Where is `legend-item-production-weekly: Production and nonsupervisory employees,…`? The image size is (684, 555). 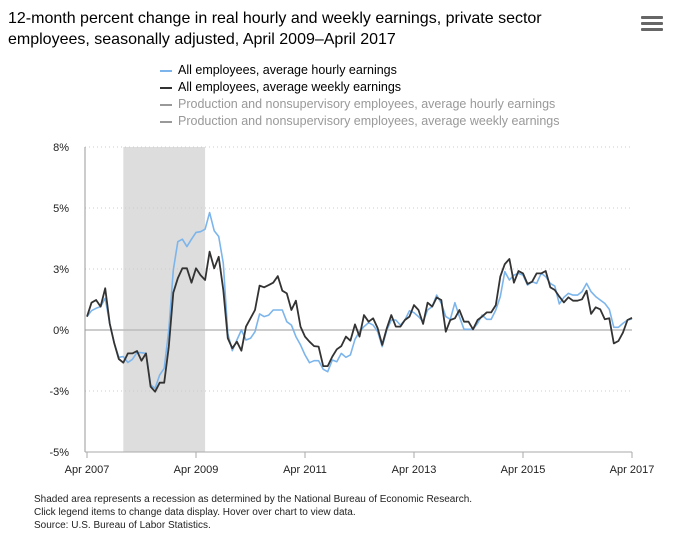
legend-item-production-weekly: Production and nonsupervisory employees,… is located at coordinates (359, 121).